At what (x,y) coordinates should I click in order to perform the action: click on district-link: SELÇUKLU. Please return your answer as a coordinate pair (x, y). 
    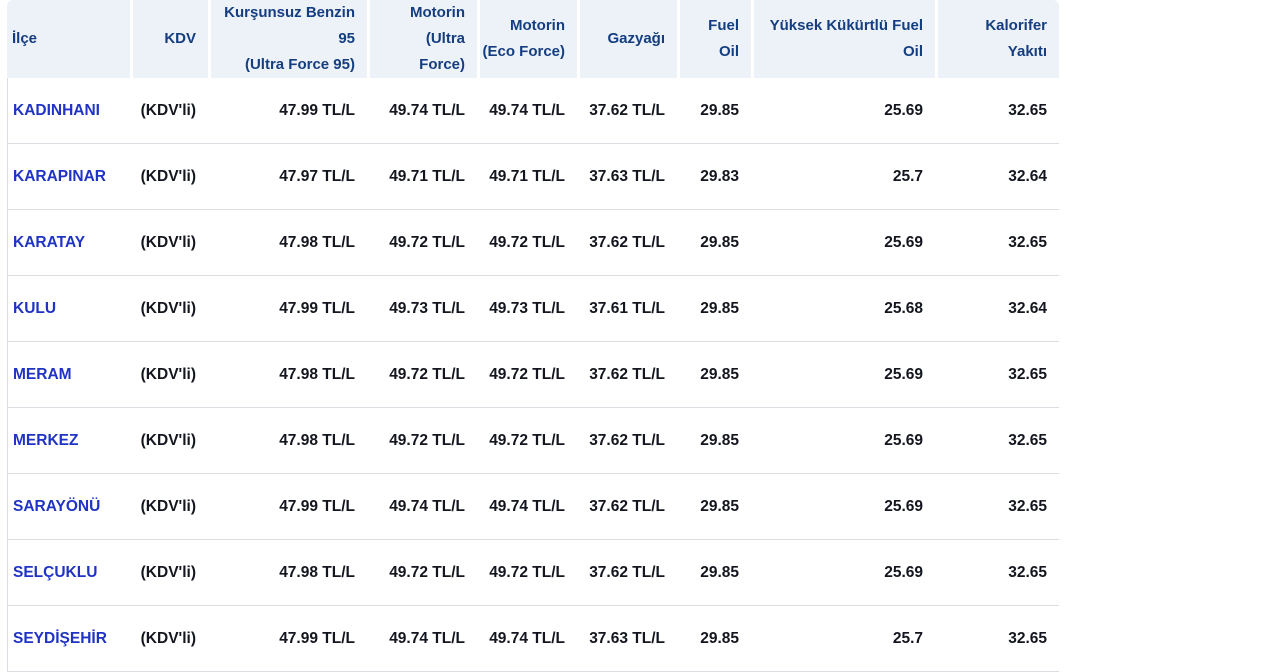
    Looking at the image, I should click on (55, 572).